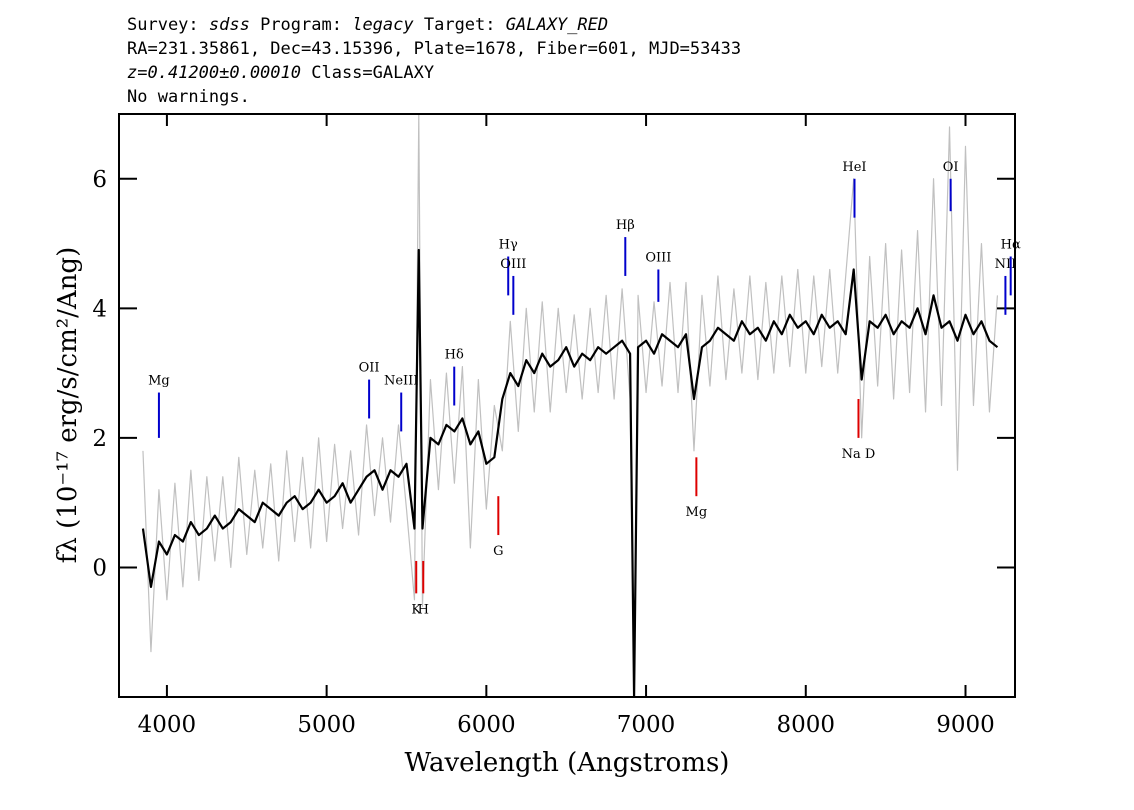 Image resolution: width=1134 pixels, height=810 pixels. What do you see at coordinates (167, 725) in the screenshot?
I see `x-tick-label: 4000` at bounding box center [167, 725].